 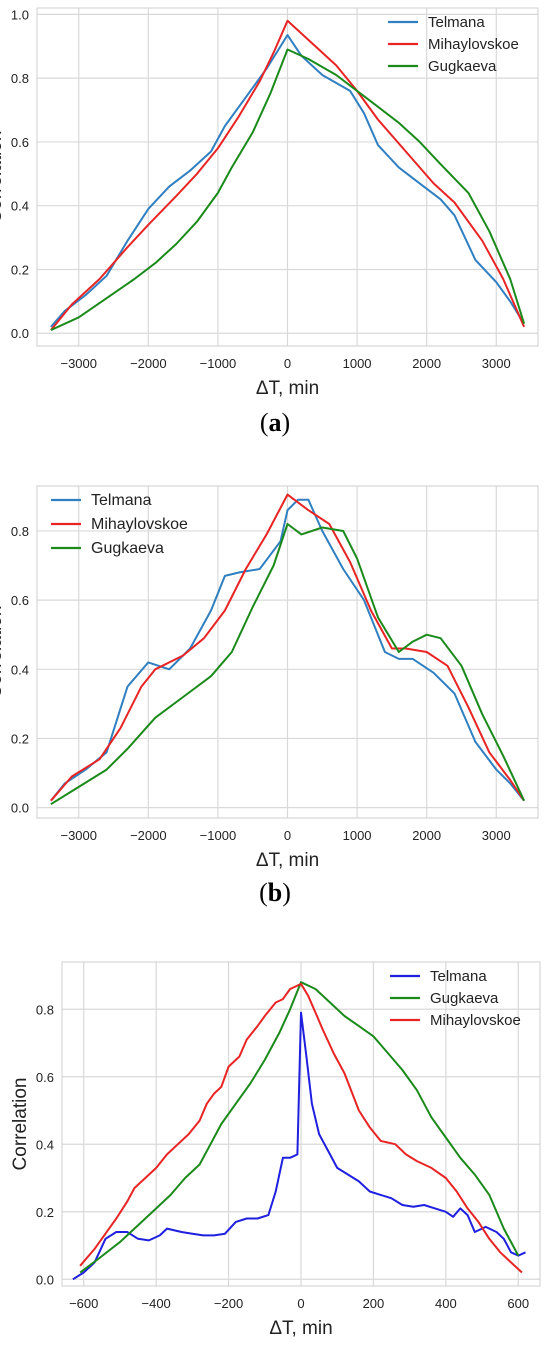 What do you see at coordinates (156, 1303) in the screenshot?
I see `x-tick-label: −400` at bounding box center [156, 1303].